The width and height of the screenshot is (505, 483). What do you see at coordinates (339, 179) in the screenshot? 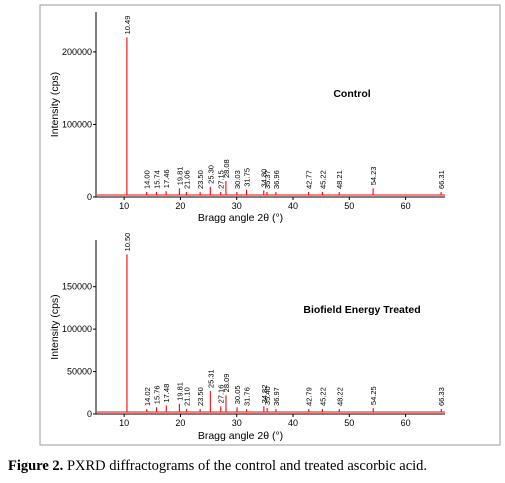
I see `control-peak-label: 48.21` at bounding box center [339, 179].